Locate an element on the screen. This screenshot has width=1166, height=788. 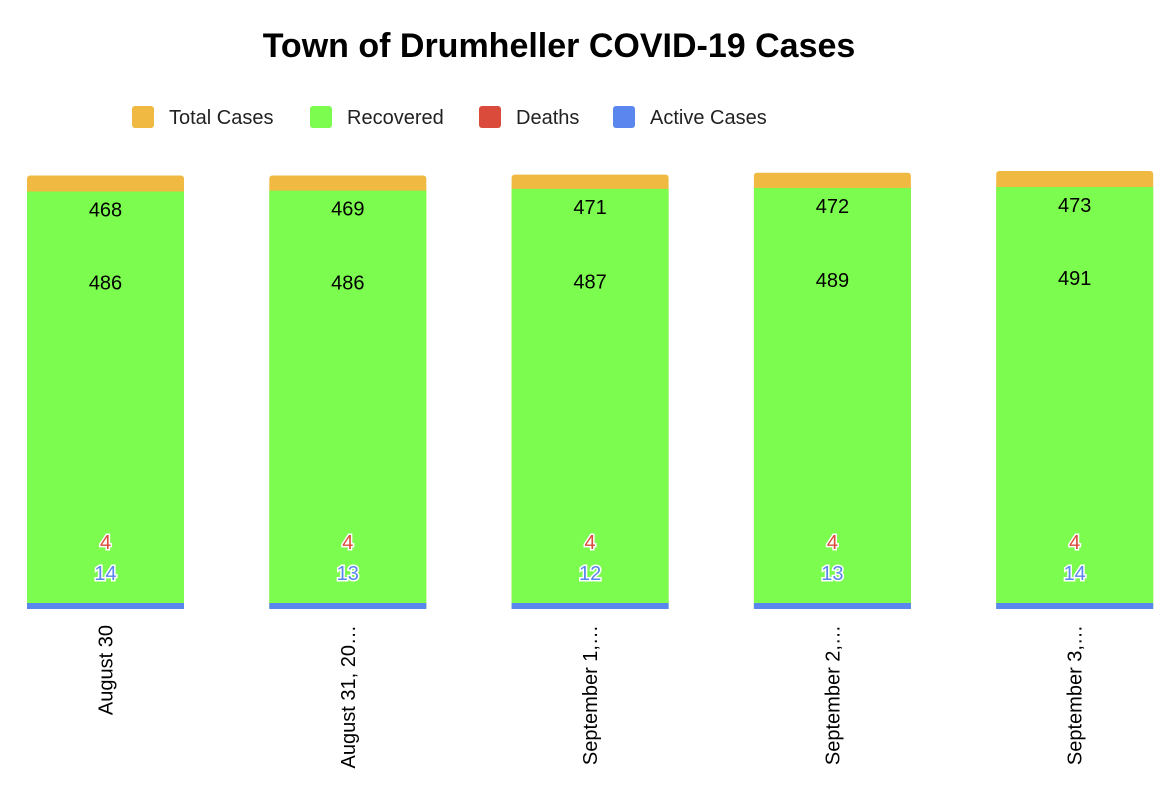
legend-item-1: Recovered is located at coordinates (377, 117).